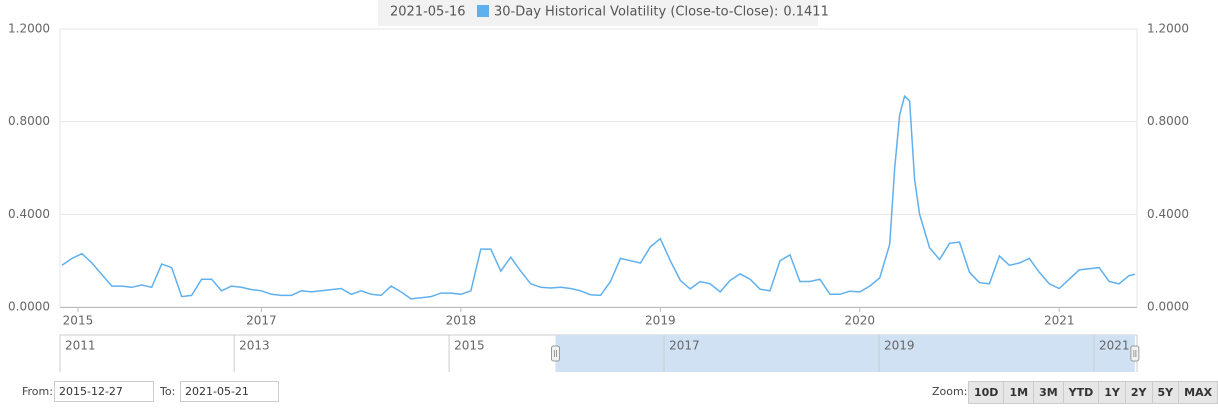 This screenshot has height=418, width=1218. Describe the element at coordinates (254, 346) in the screenshot. I see `navigator-tick-label: 2013` at that location.